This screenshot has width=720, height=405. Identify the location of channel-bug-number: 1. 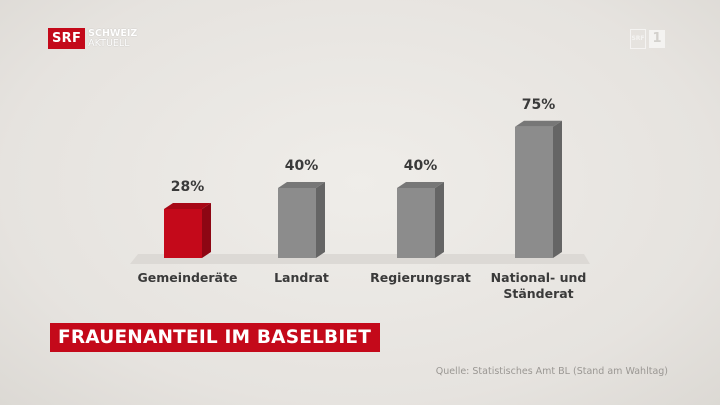
(657, 39).